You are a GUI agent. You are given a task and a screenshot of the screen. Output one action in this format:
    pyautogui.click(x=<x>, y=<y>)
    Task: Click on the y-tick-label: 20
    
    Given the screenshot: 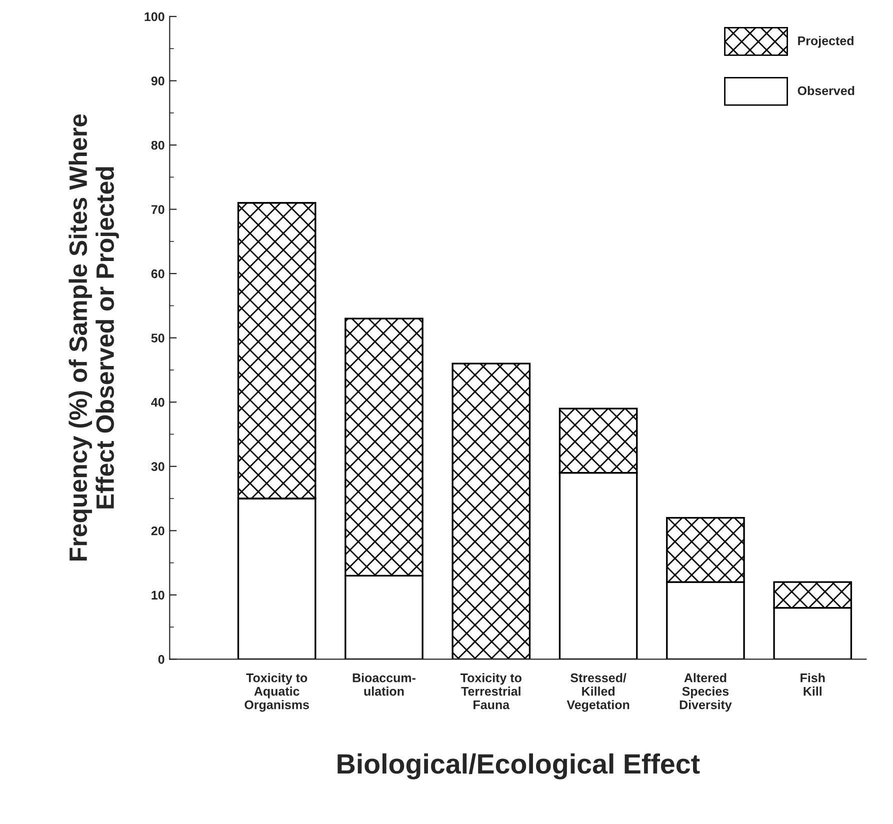 What is the action you would take?
    pyautogui.click(x=157, y=531)
    